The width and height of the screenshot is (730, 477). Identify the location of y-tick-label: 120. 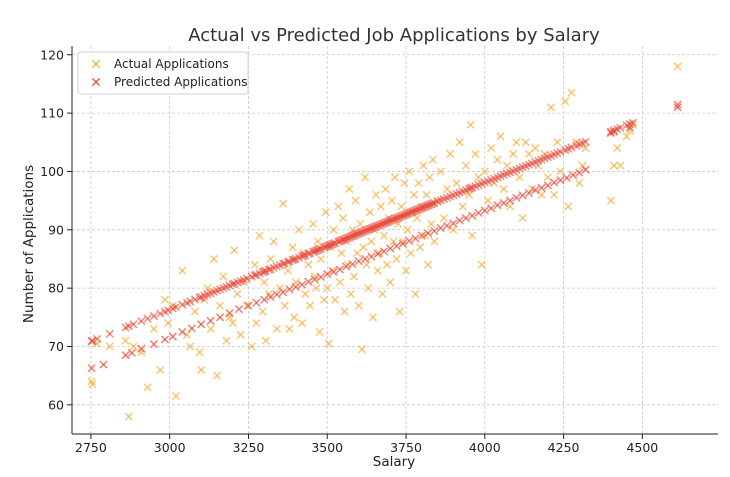
(52, 54).